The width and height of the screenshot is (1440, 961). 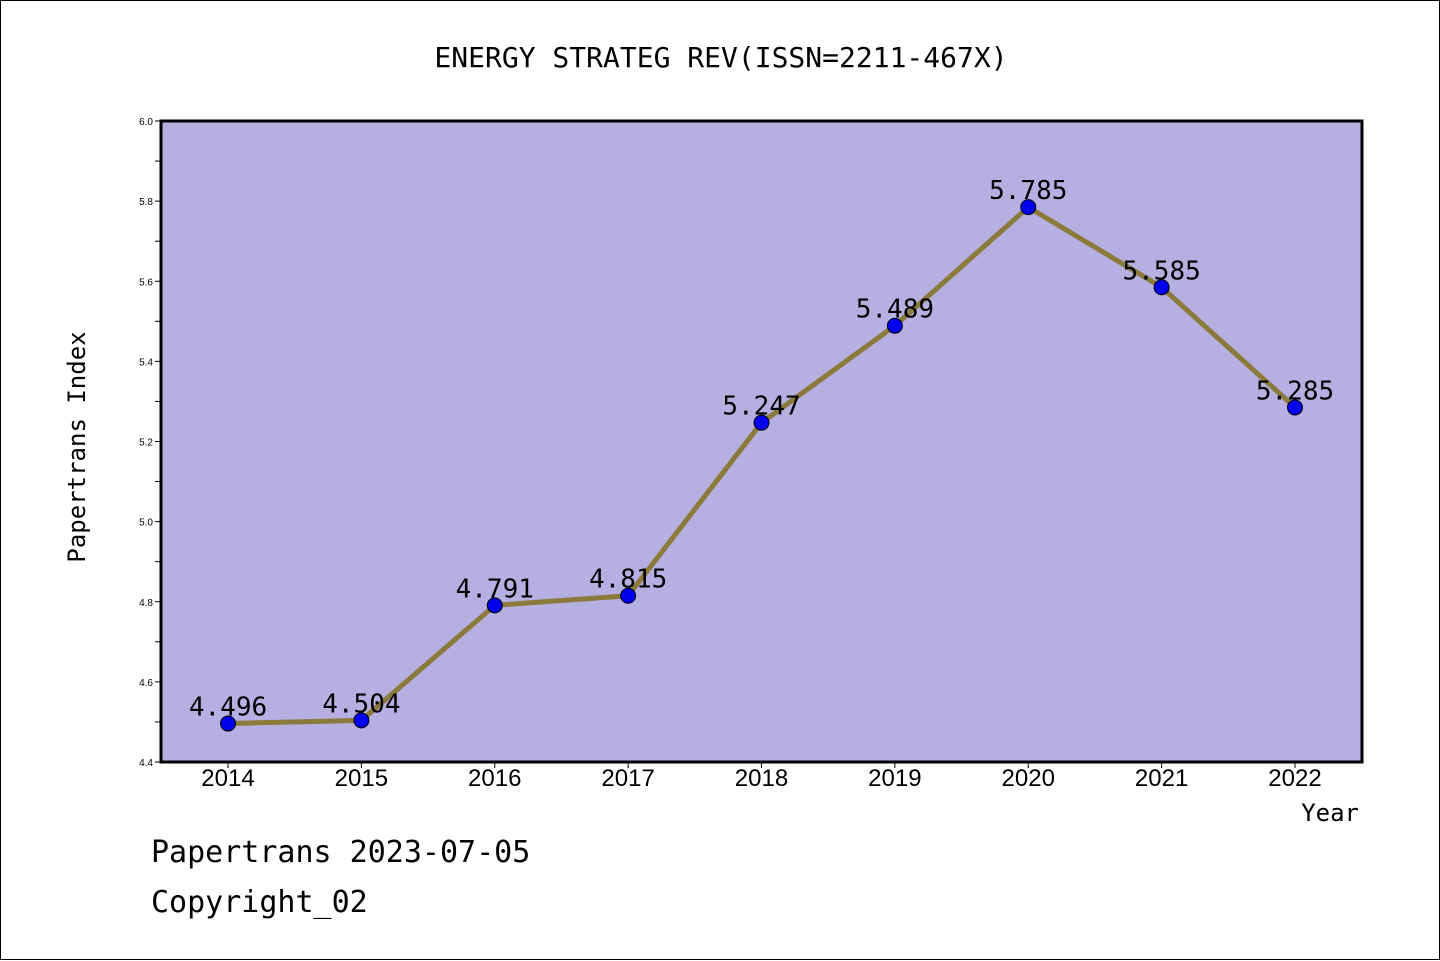 What do you see at coordinates (628, 580) in the screenshot?
I see `data-label: 4.815` at bounding box center [628, 580].